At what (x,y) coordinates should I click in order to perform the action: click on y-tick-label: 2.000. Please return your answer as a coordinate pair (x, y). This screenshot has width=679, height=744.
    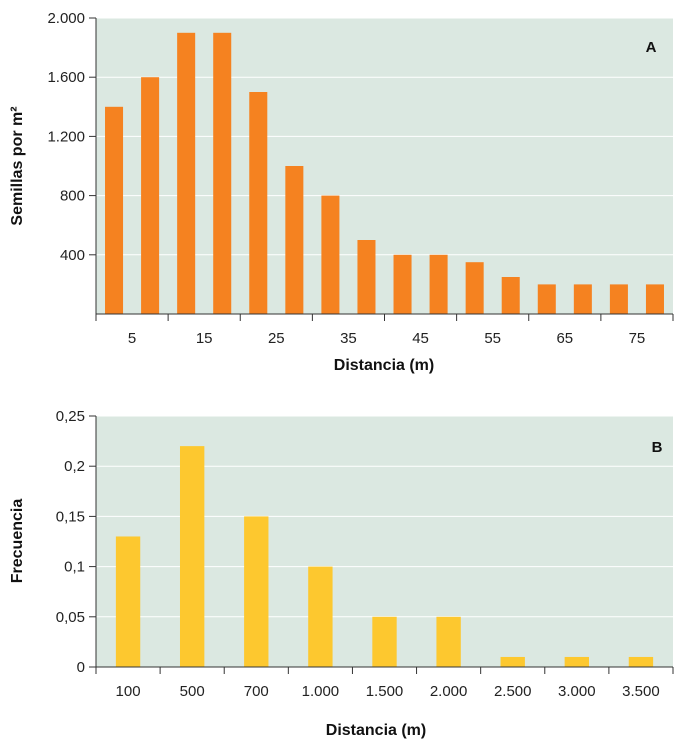
    Looking at the image, I should click on (66, 18).